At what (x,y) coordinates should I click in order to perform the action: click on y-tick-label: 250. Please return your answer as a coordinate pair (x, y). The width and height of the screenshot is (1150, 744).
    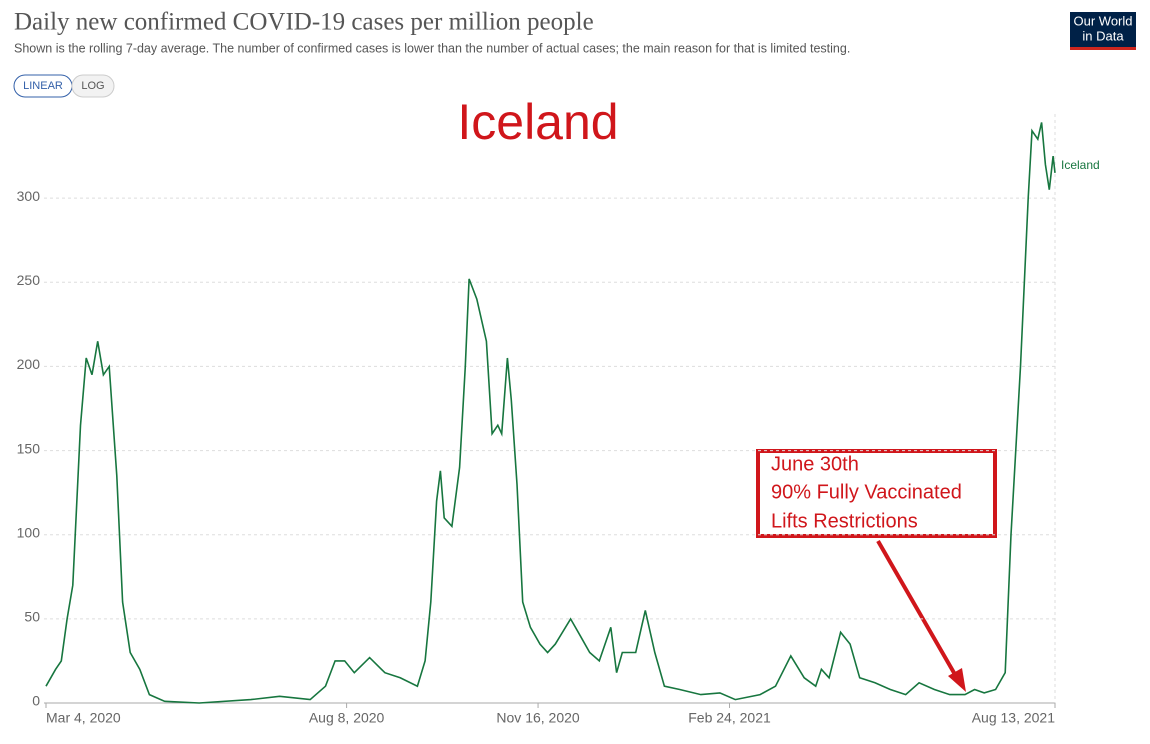
    Looking at the image, I should click on (29, 280).